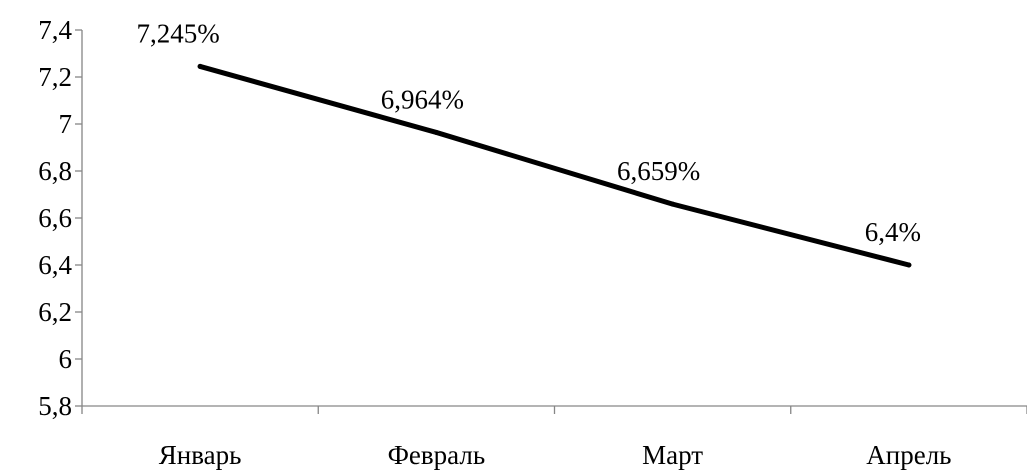  I want to click on data-label: 6,659%, so click(658, 171).